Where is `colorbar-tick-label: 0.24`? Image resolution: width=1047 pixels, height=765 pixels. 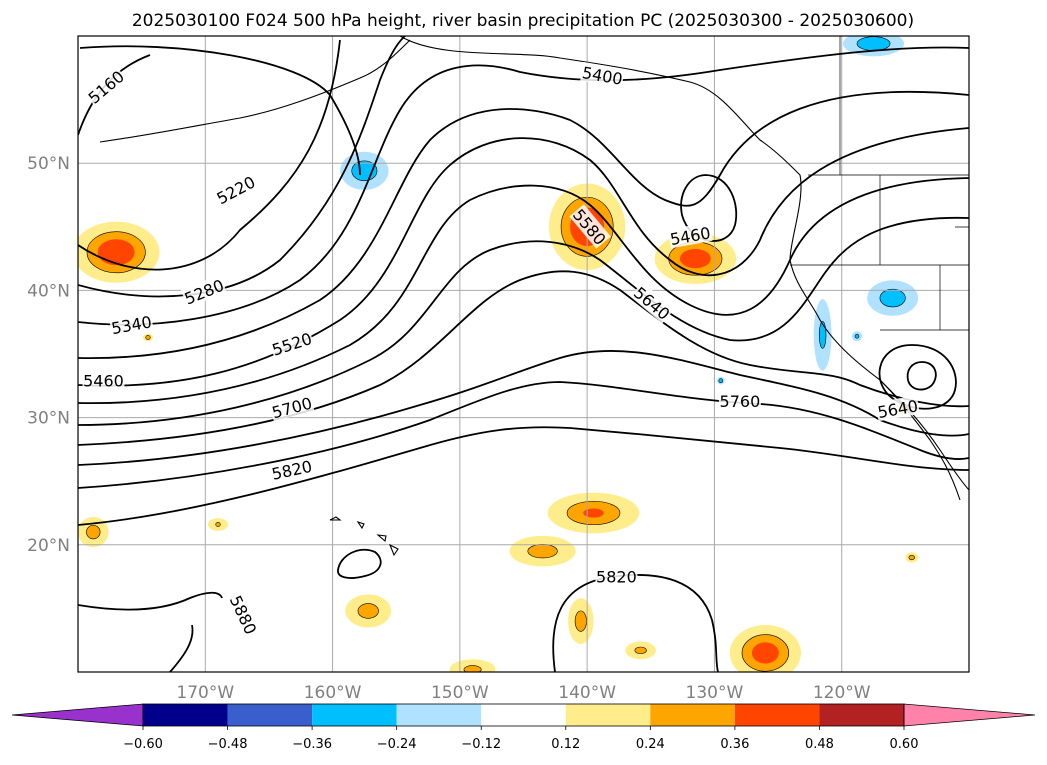 colorbar-tick-label: 0.24 is located at coordinates (650, 744).